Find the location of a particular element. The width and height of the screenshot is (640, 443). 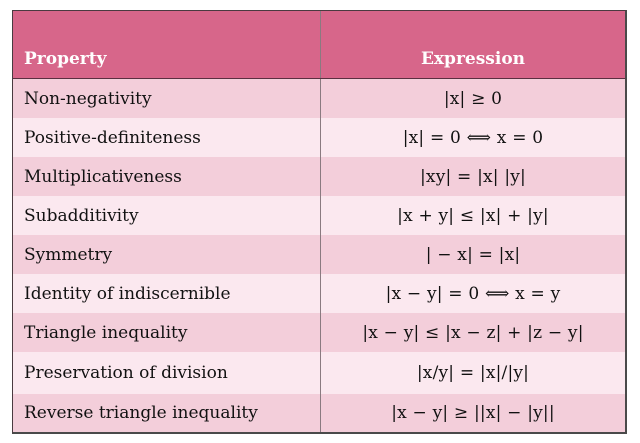

expression-cell: |x/y| = |x|/|y| is located at coordinates (473, 373).